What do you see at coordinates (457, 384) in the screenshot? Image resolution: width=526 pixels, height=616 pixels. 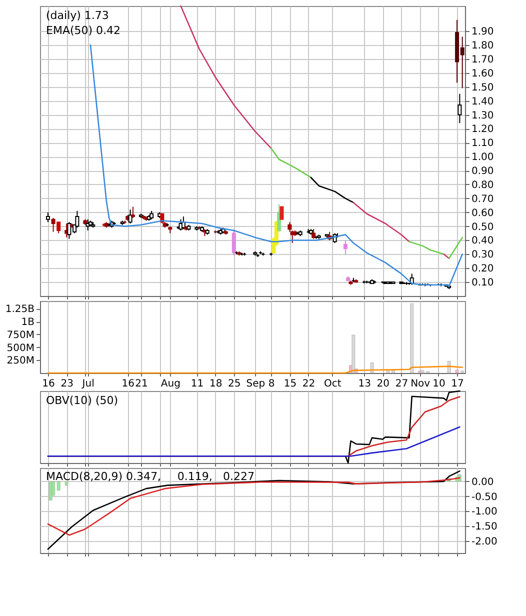 I see `x-tick-label: 17` at bounding box center [457, 384].